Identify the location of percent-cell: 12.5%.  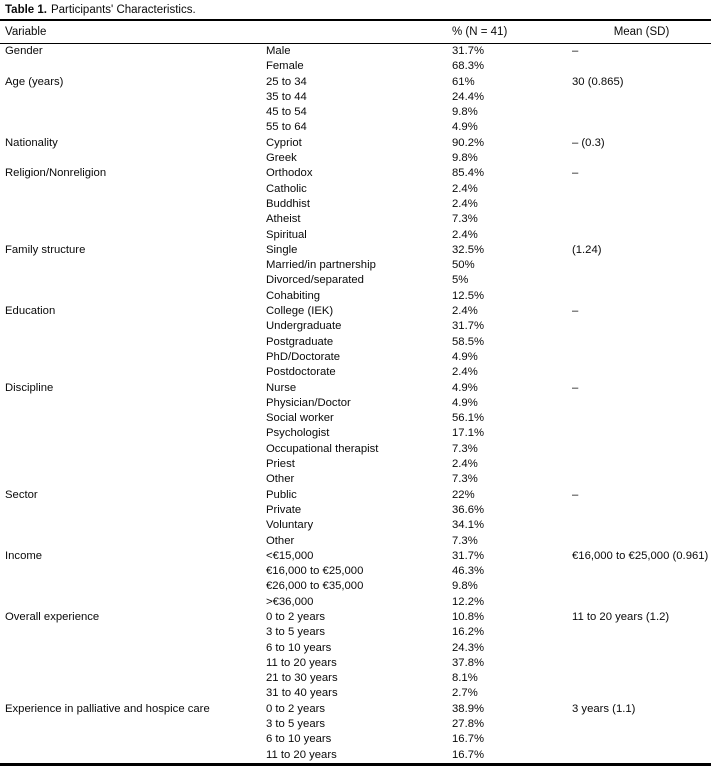
(468, 295).